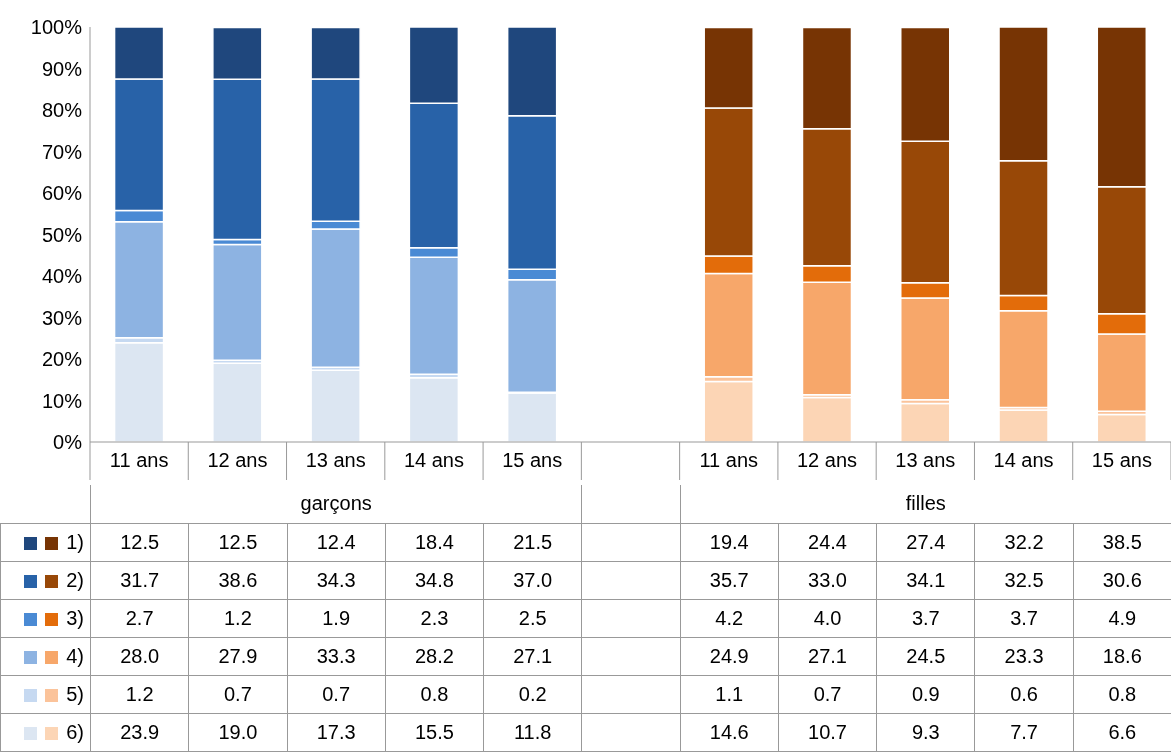 Image resolution: width=1171 pixels, height=753 pixels. I want to click on data-label: 34.3, so click(336, 580).